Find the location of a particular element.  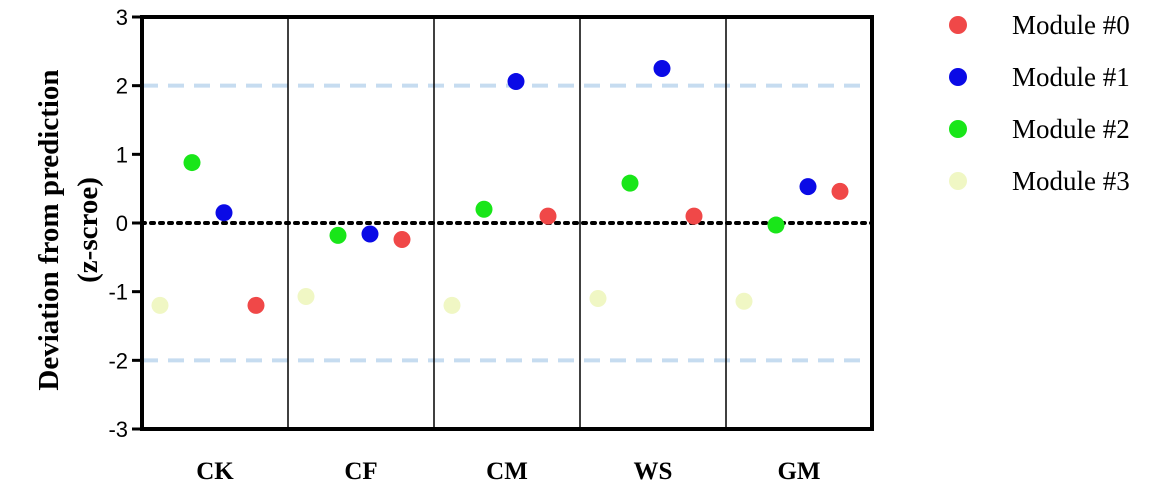

legend-label-0: Module #0 is located at coordinates (1071, 25).